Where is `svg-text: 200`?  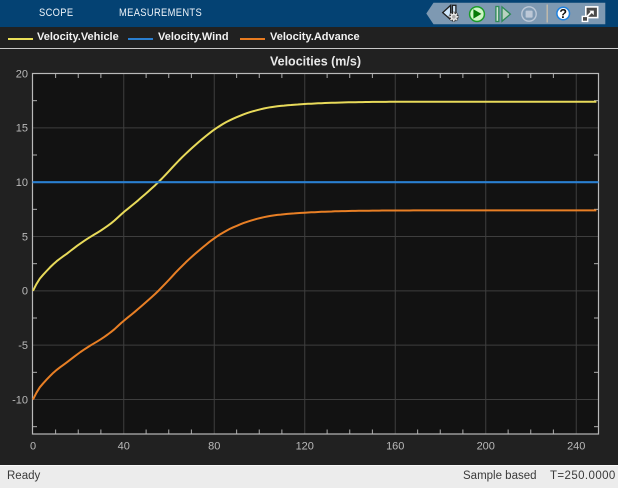
svg-text: 200 is located at coordinates (486, 447).